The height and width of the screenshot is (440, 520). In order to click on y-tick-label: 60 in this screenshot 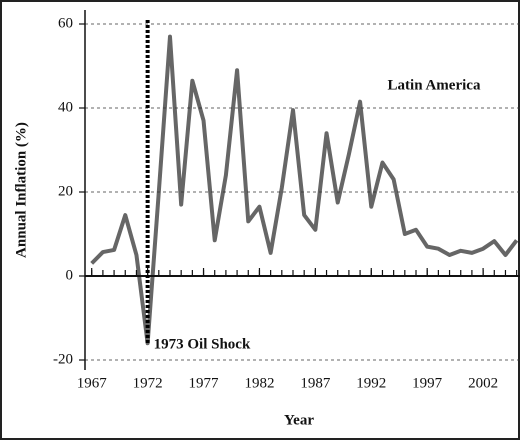, I will do `click(65, 23)`.